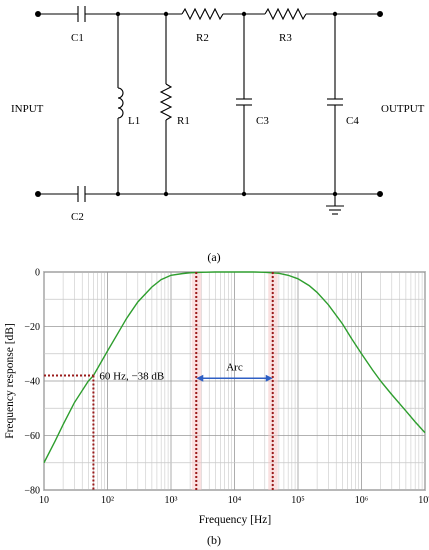 The width and height of the screenshot is (429, 550). I want to click on y-axis-label: Frequency response [dB], so click(10, 381).